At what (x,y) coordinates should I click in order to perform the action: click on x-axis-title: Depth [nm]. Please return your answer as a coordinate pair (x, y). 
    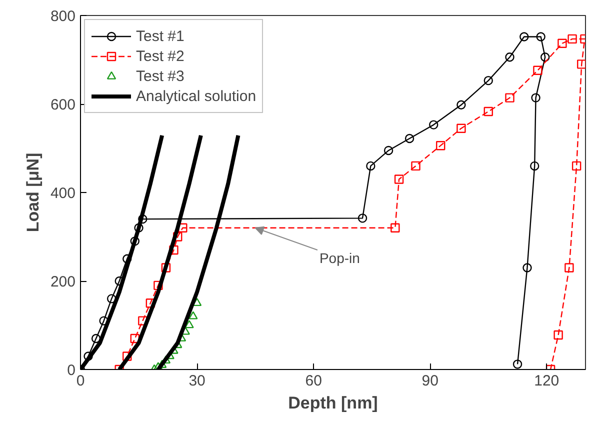
    Looking at the image, I should click on (333, 403).